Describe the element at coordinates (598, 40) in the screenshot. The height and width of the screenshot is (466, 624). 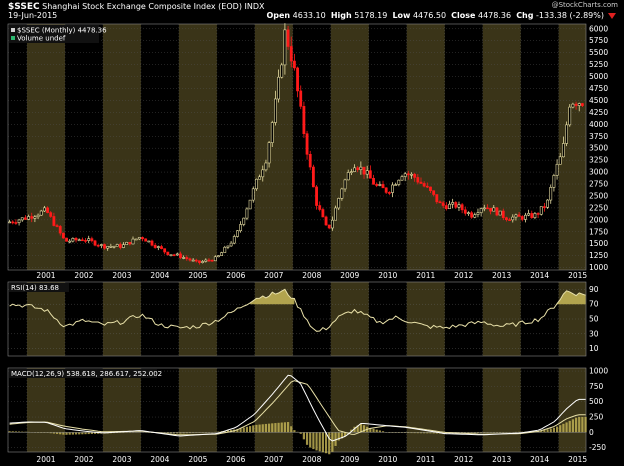
I see `price-tick-label: 5750` at that location.